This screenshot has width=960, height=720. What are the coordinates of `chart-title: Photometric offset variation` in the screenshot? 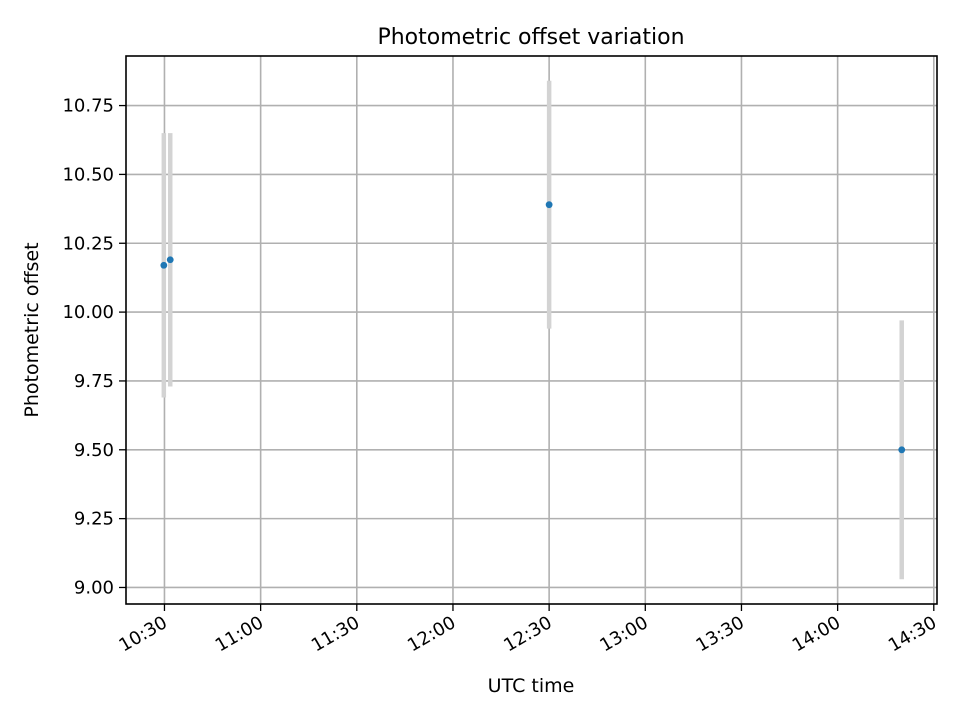 It's located at (530, 37).